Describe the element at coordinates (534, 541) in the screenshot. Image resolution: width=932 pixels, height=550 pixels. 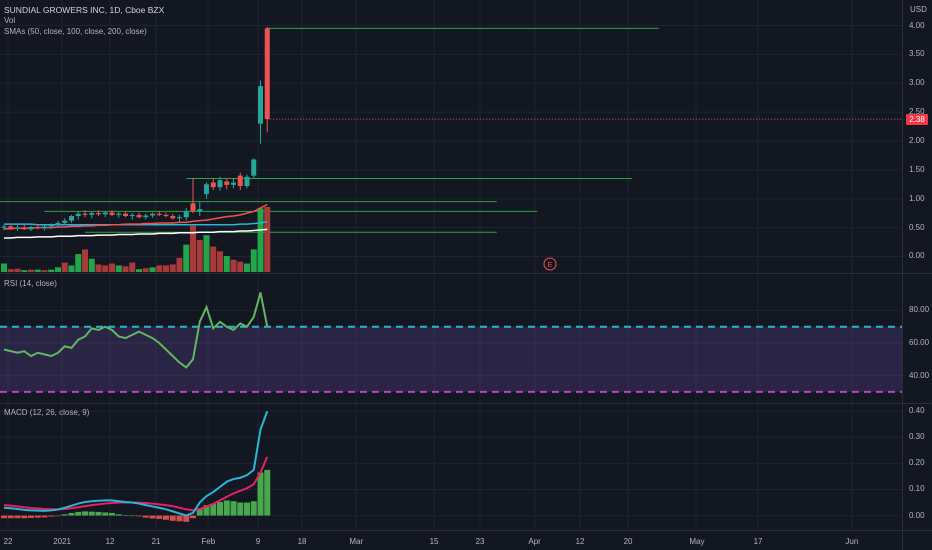
I see `time-tick: Apr` at that location.